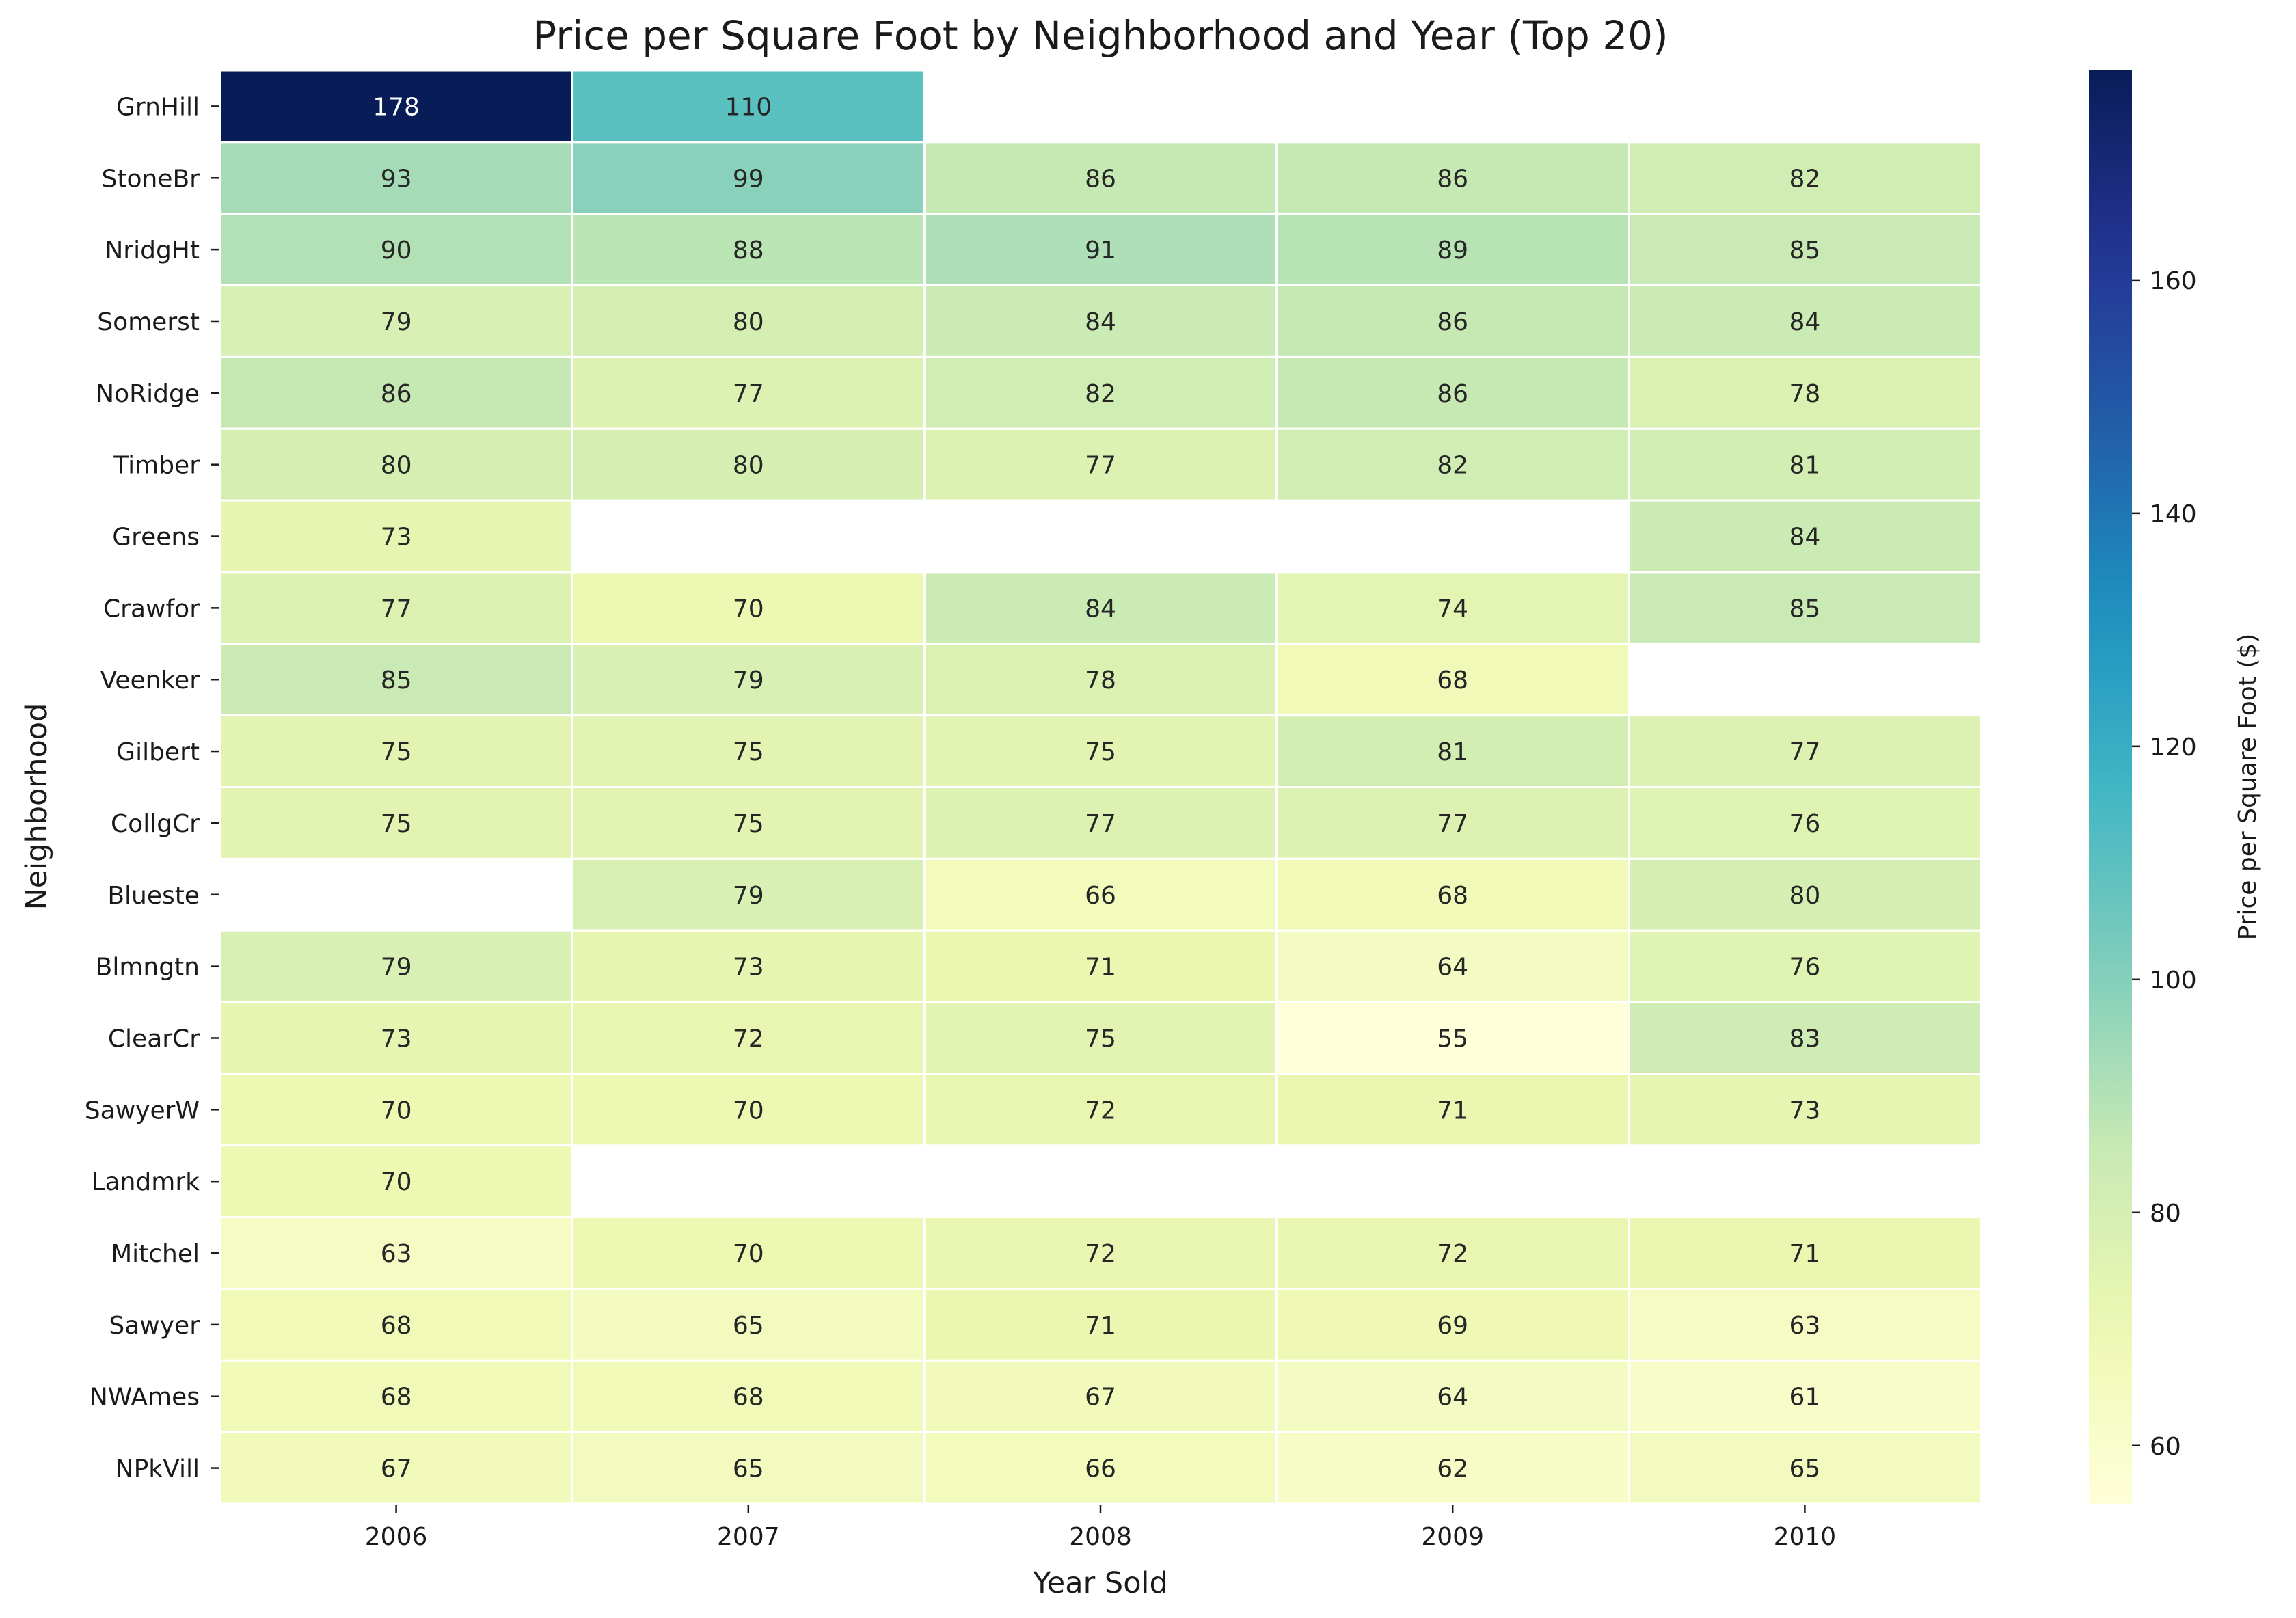 The height and width of the screenshot is (1618, 2296). I want to click on heatmap-cell-value: 85, so click(397, 680).